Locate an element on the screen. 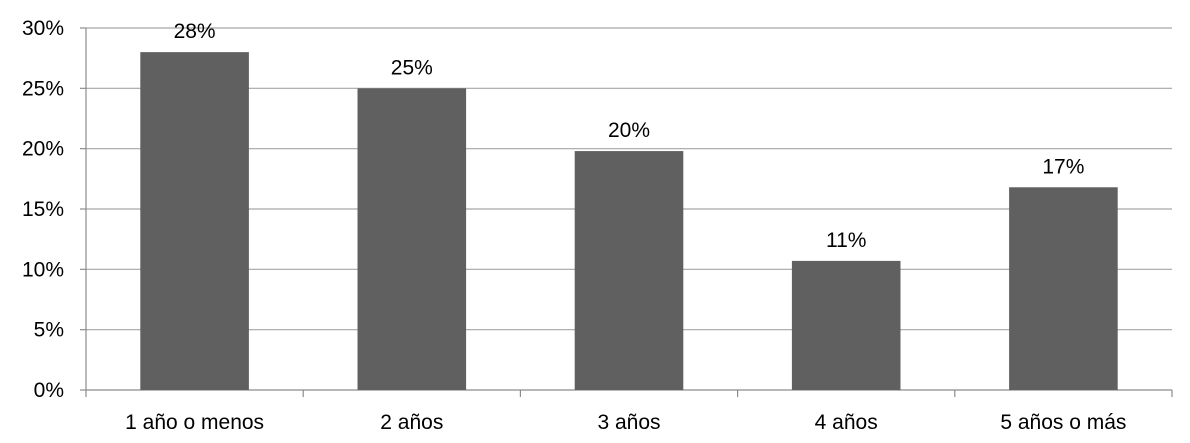 This screenshot has width=1190, height=443. data-label: 28% is located at coordinates (195, 31).